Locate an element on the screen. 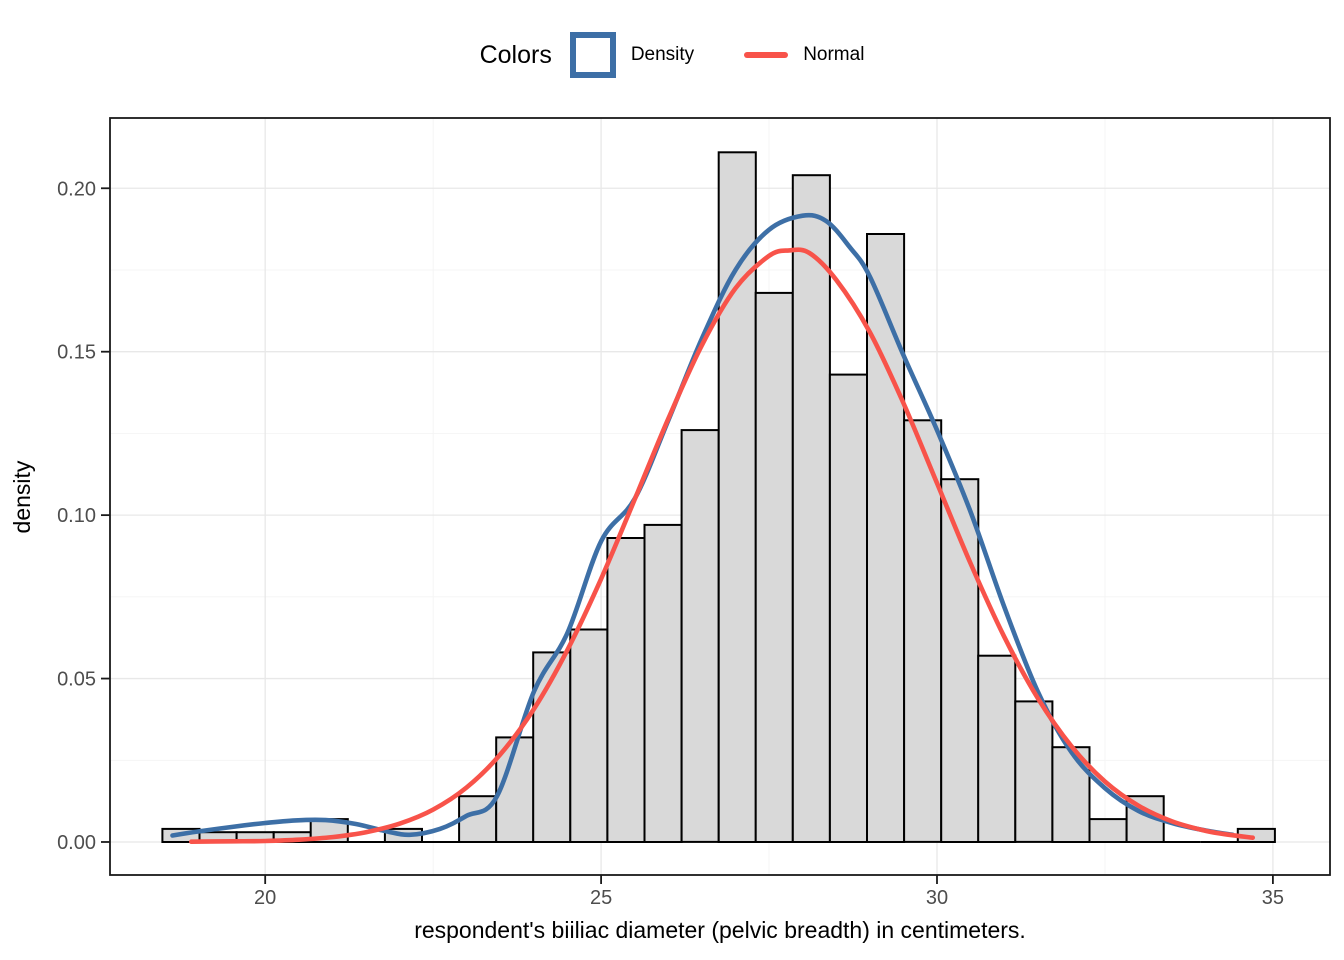 The image size is (1344, 960). y-tick-label: 0.20 is located at coordinates (76, 189).